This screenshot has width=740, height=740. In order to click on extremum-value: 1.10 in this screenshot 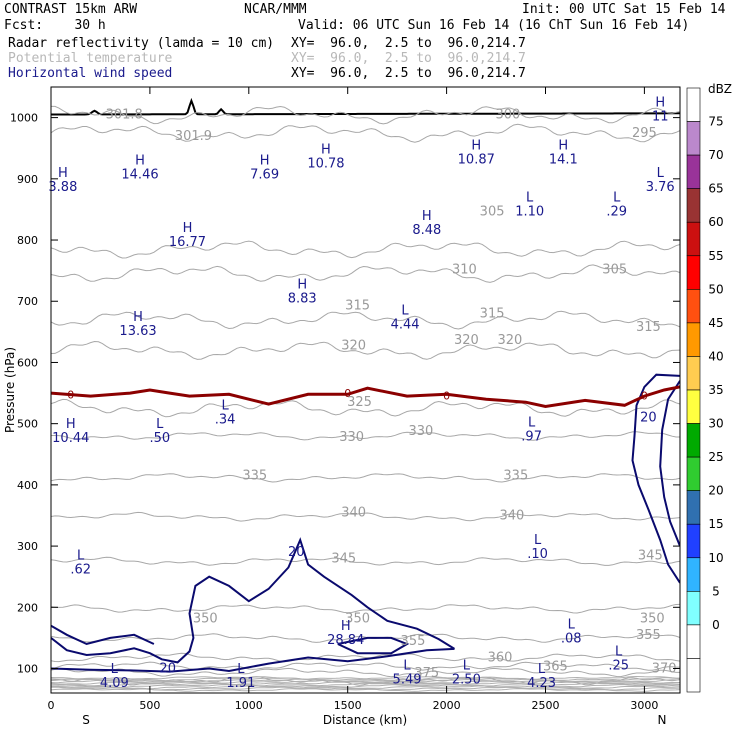, I will do `click(529, 211)`.